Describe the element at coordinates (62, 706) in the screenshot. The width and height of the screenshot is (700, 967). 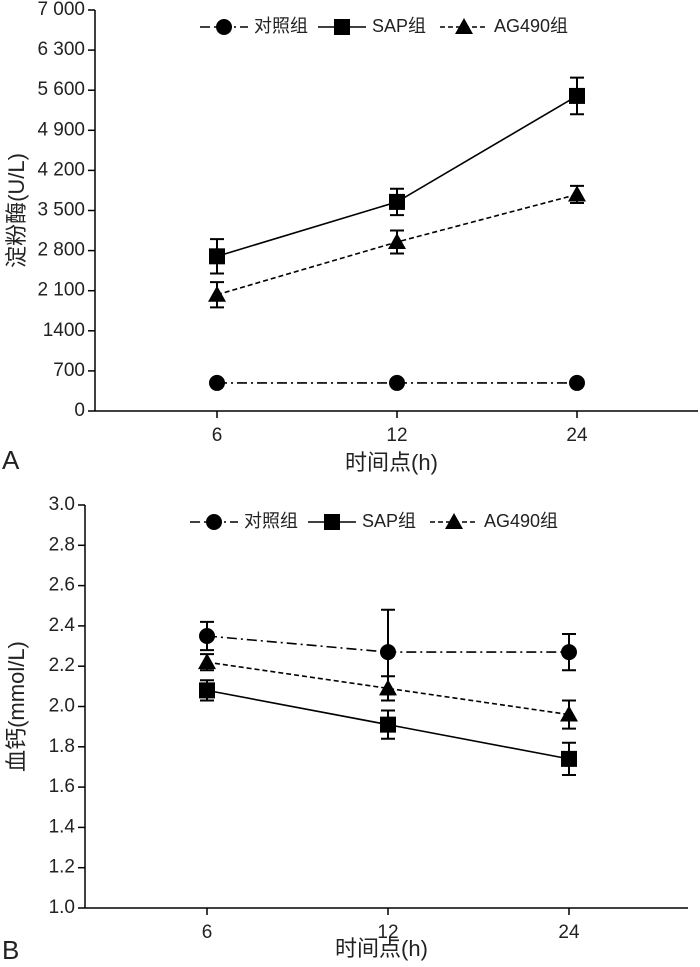
I see `y-tick-label: 2.0` at that location.